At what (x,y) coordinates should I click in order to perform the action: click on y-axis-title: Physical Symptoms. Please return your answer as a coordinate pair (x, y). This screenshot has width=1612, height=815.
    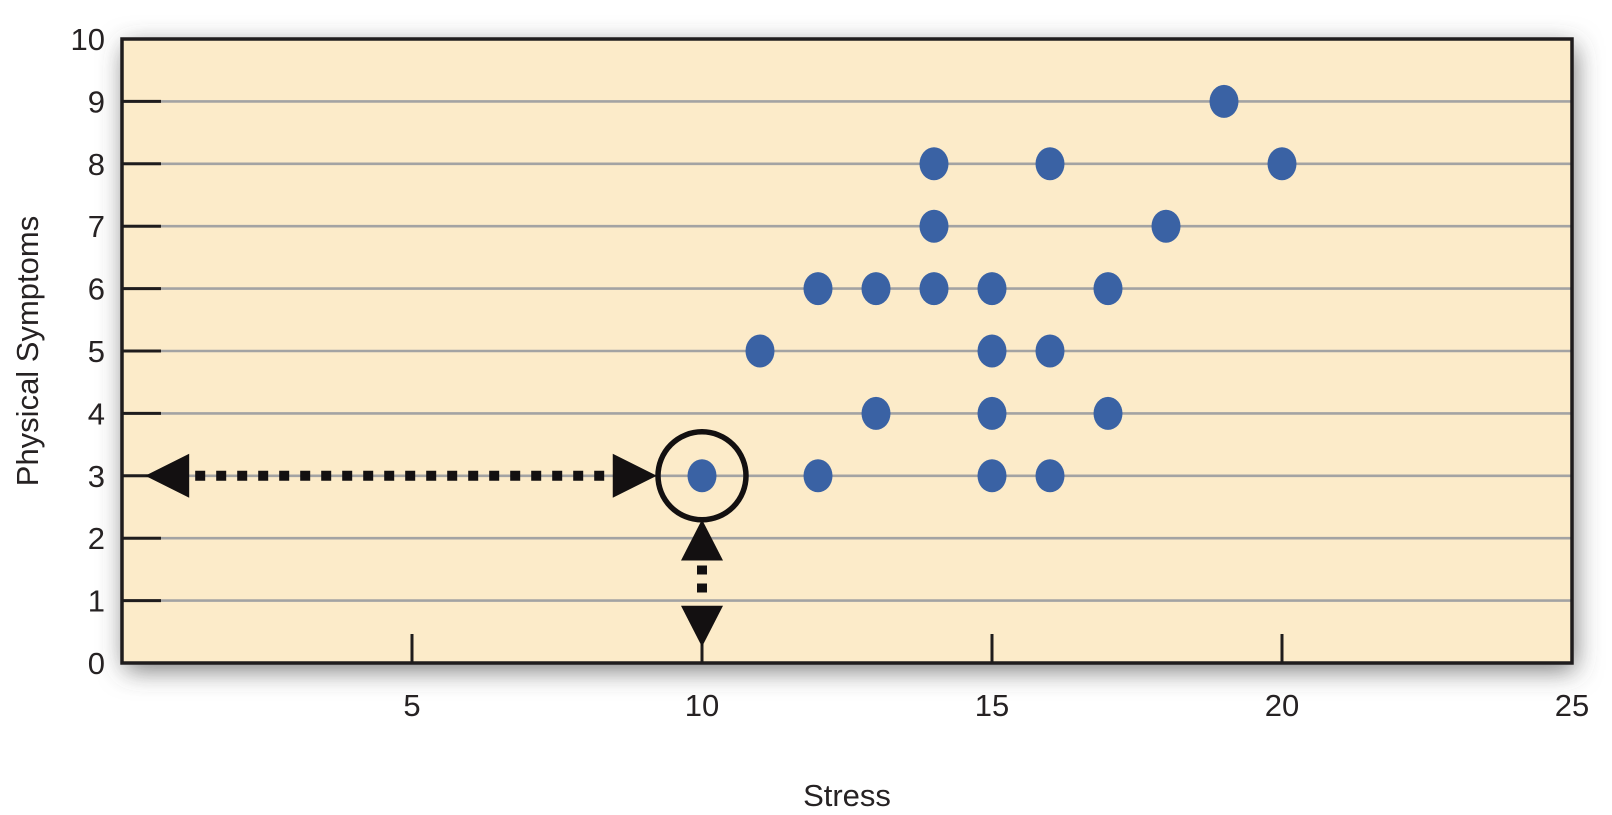
    Looking at the image, I should click on (27, 351).